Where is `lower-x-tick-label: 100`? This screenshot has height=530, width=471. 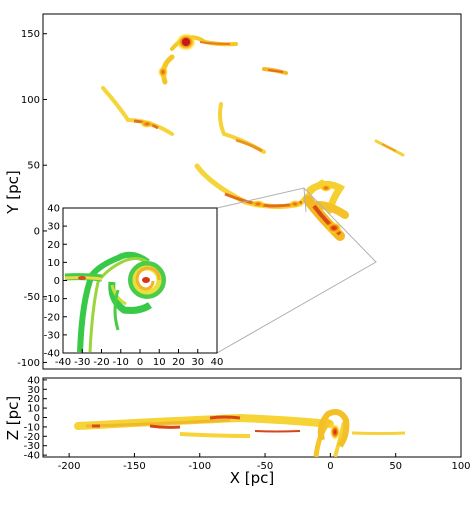
lower-x-tick-label: 100 is located at coordinates (460, 466).